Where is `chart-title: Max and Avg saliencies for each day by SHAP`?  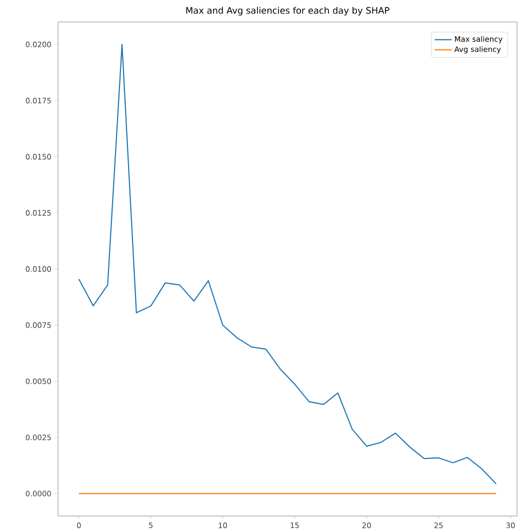 chart-title: Max and Avg saliencies for each day by SHAP is located at coordinates (288, 11).